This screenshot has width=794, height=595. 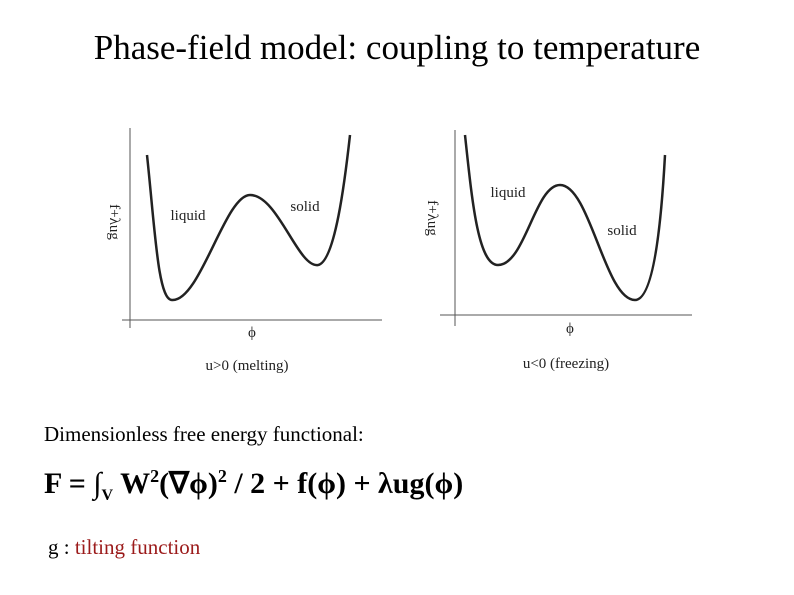 I want to click on body-text: Dimensionless free energy functional:, so click(x=204, y=434).